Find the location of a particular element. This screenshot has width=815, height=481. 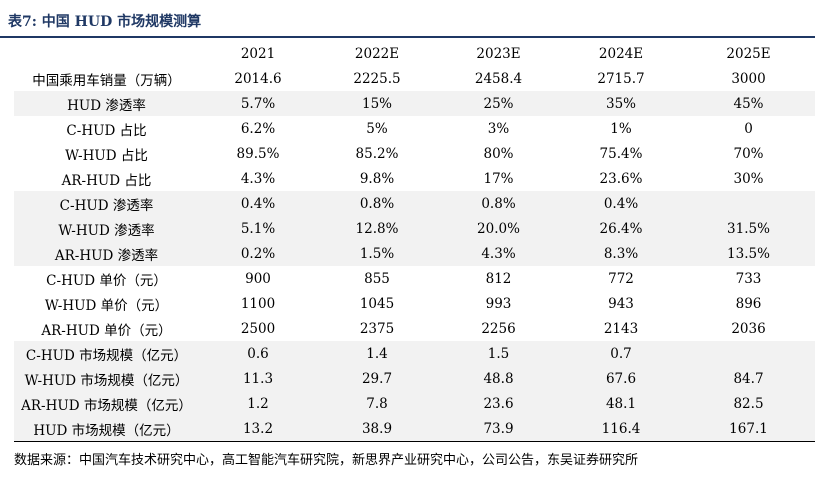

table-cell: 26.4% is located at coordinates (621, 228).